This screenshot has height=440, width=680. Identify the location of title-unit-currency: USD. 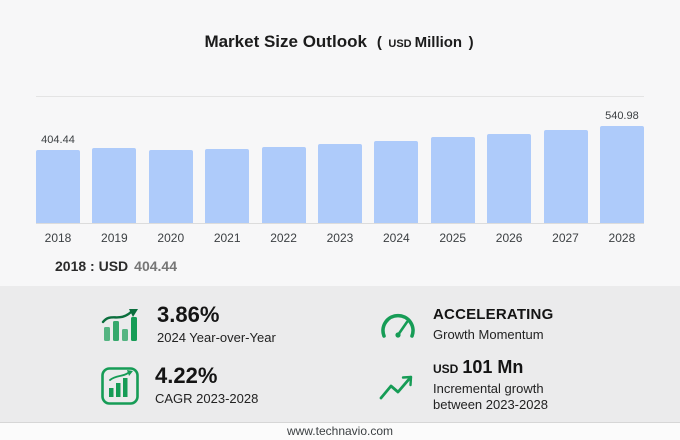
(400, 44).